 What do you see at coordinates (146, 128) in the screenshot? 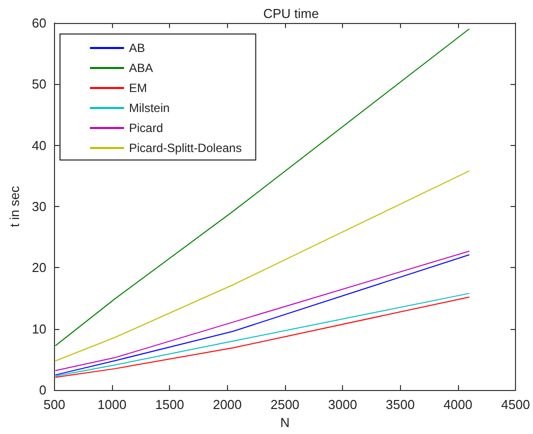
I see `legend-label: Picard` at bounding box center [146, 128].